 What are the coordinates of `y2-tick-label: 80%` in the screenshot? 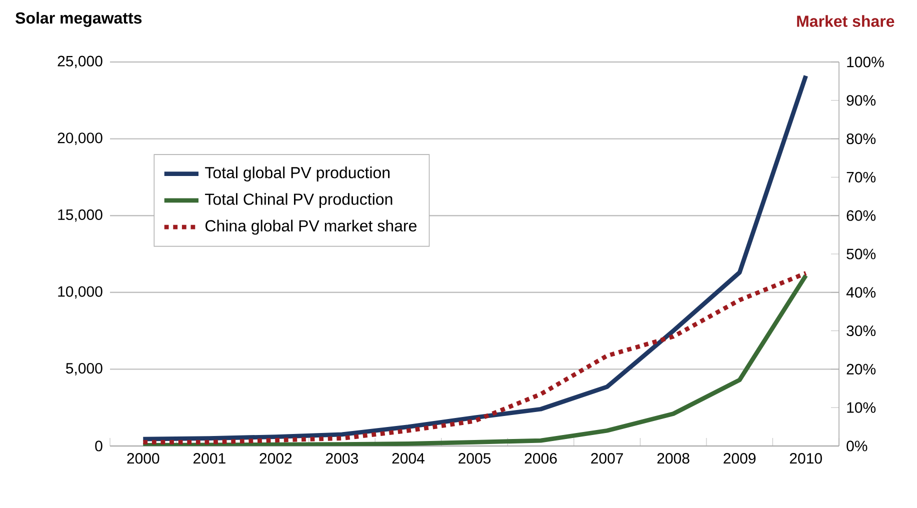 It's located at (861, 138).